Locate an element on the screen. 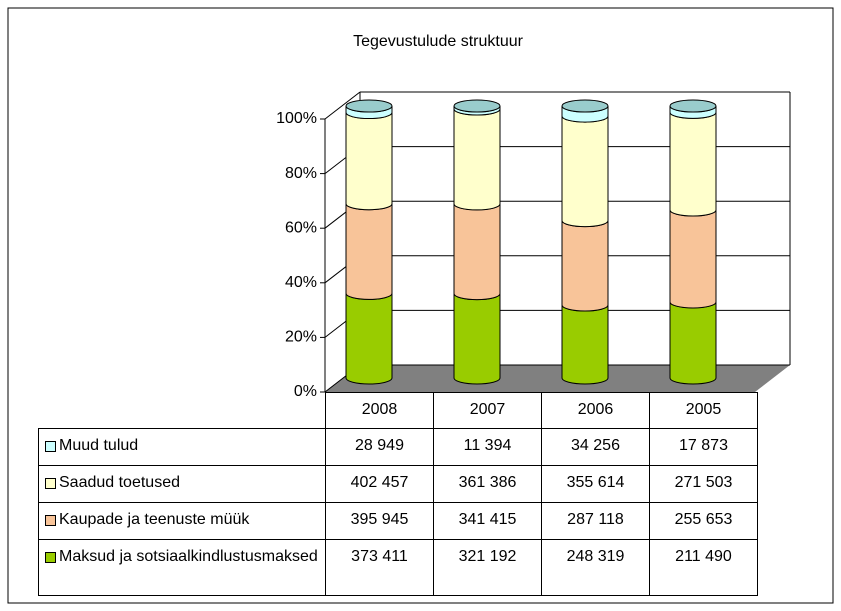 This screenshot has height=611, width=841. table-value: 341 415 is located at coordinates (487, 521).